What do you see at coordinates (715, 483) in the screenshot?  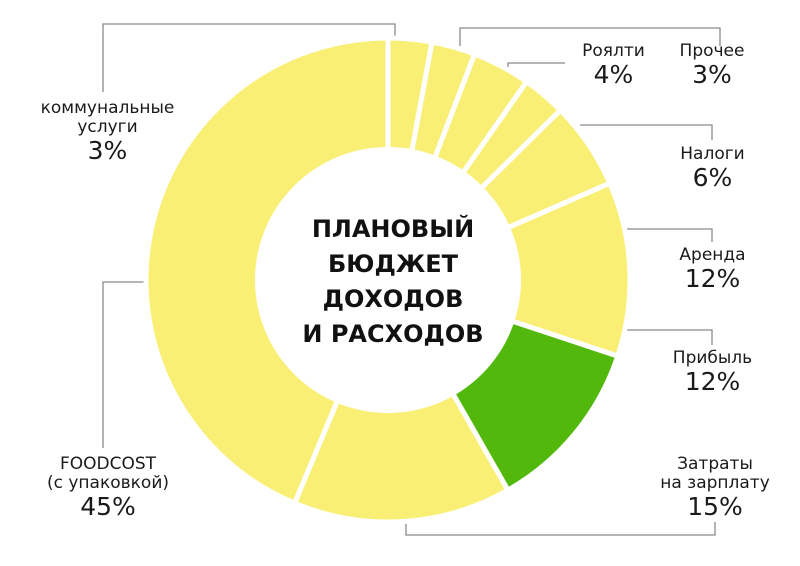 I see `label-zarplata-name-2: на зарплату` at bounding box center [715, 483].